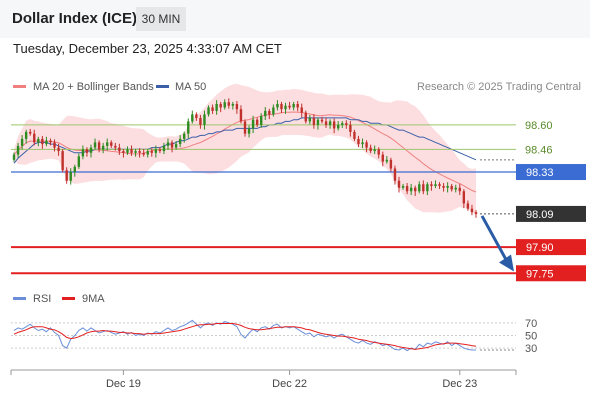 This screenshot has height=400, width=590. Describe the element at coordinates (162, 86) in the screenshot. I see `ma50-legend-swatch` at that location.